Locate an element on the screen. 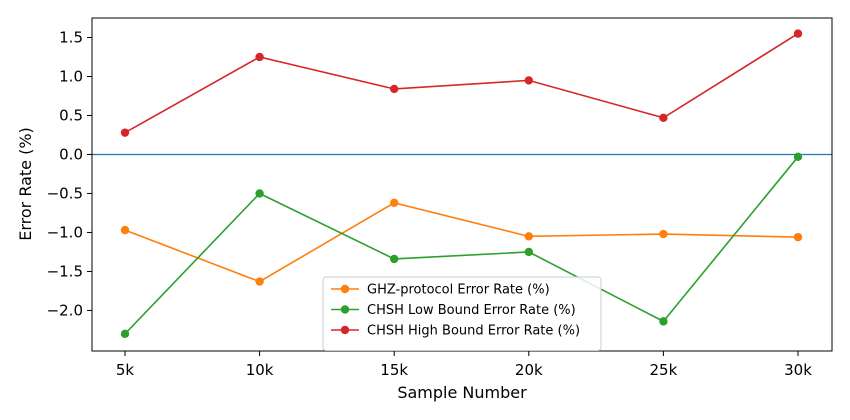  y-tick-label: −0.5 is located at coordinates (65, 193).